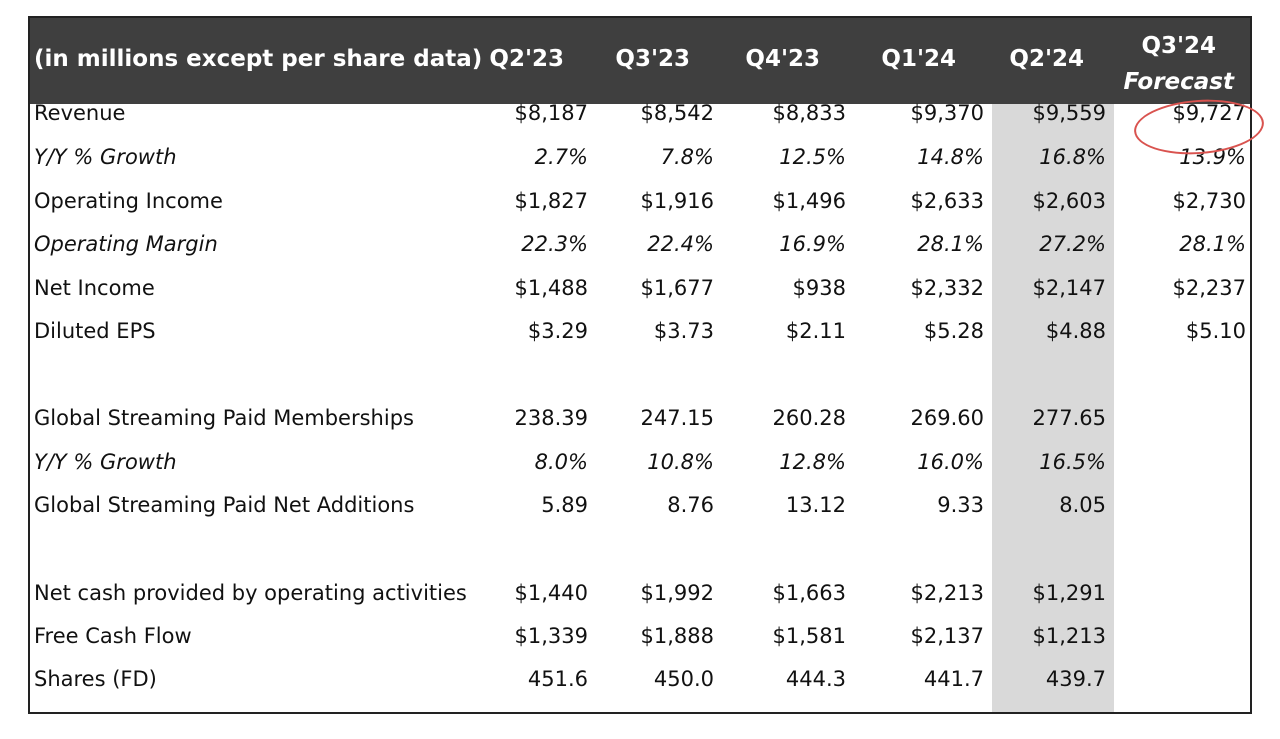 The image size is (1280, 739). I want to click on table-row: Shares (FD) 451.6 450.0 444.3 441.7 439.7, so click(640, 680).